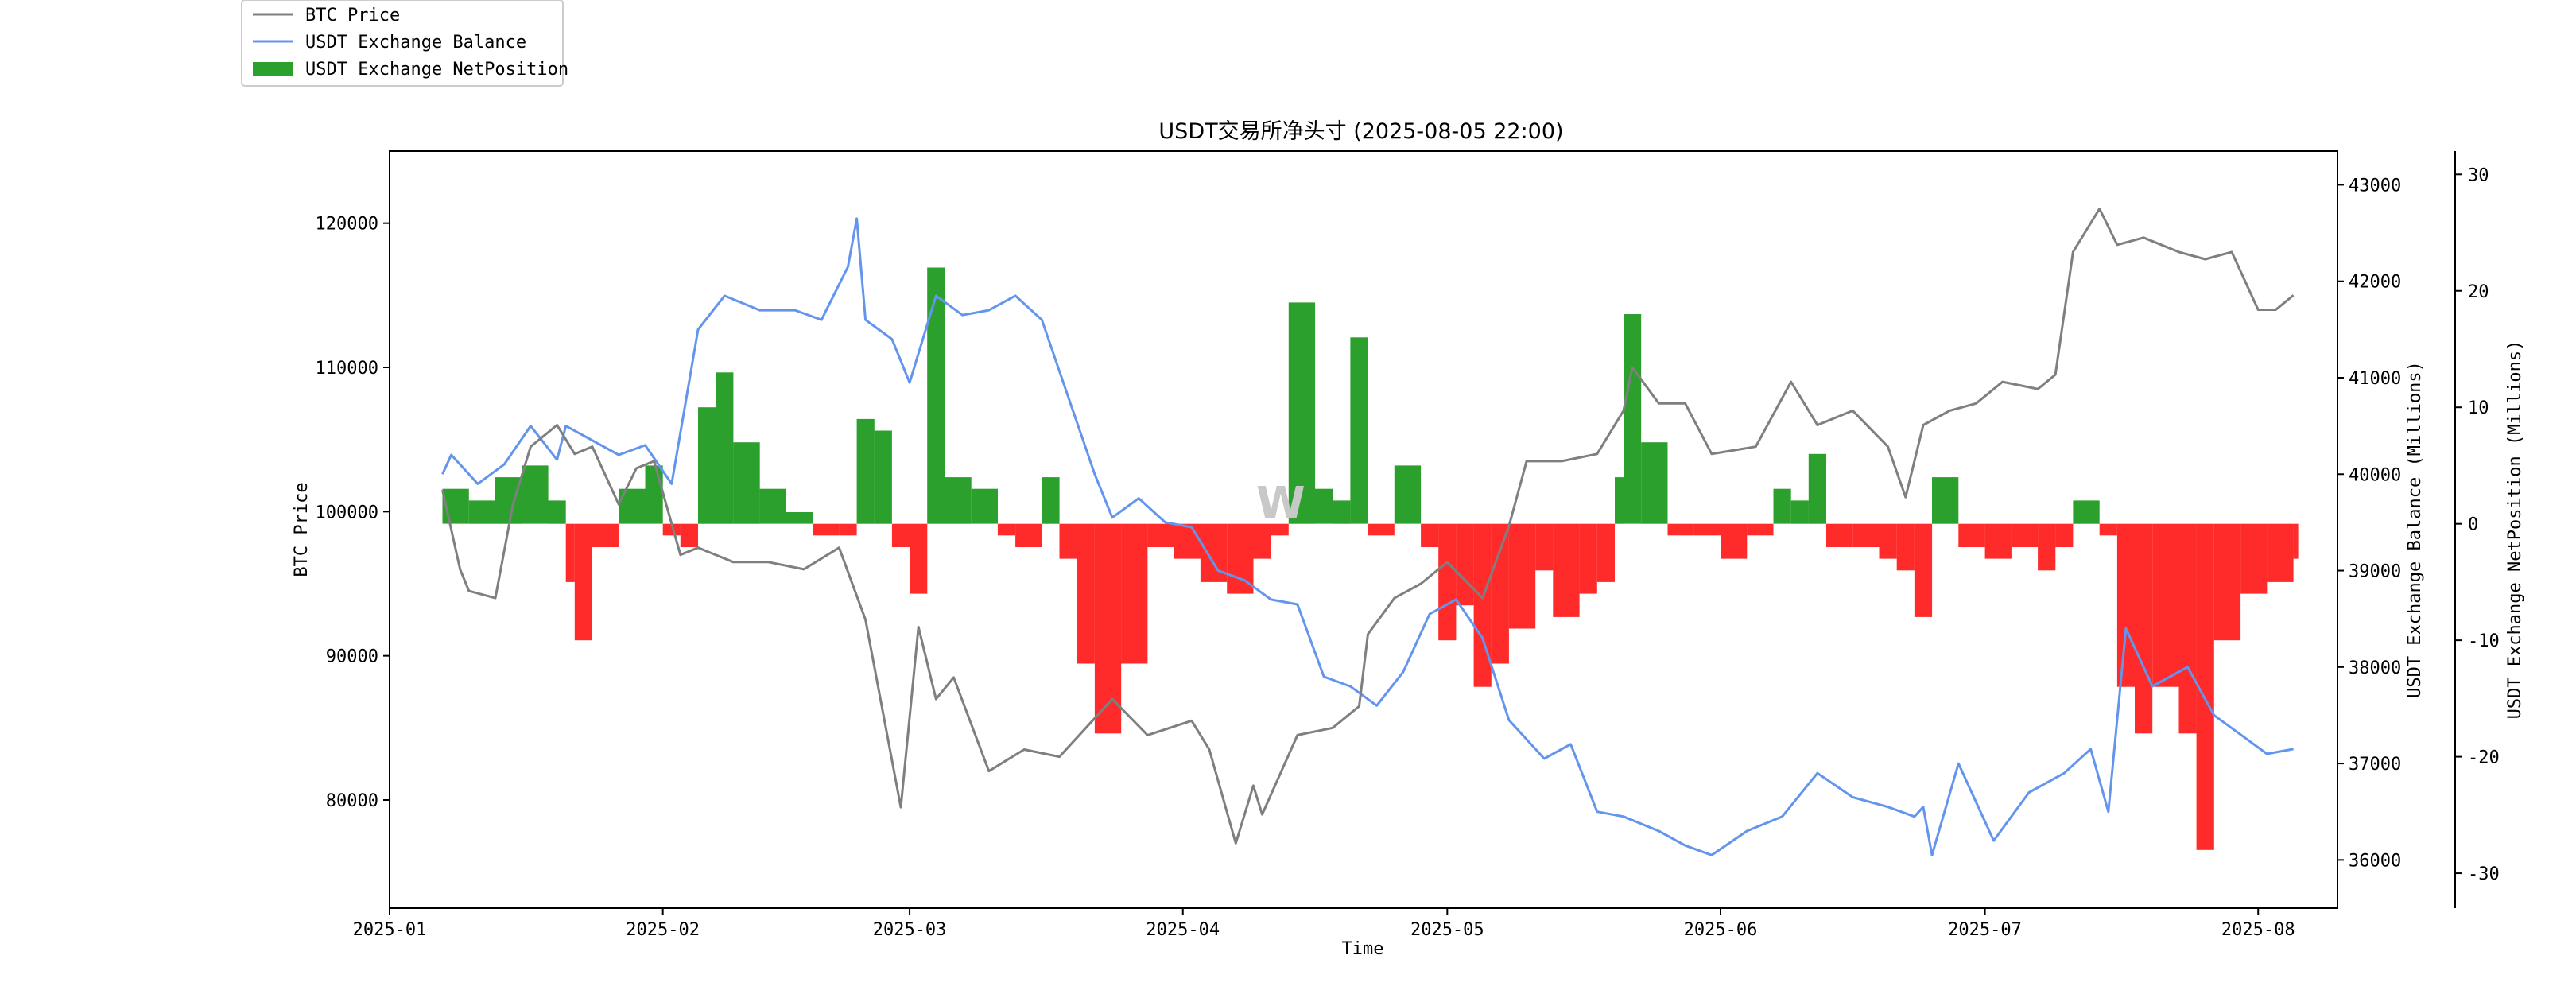  I want to click on legend-swatch-netposition, so click(273, 69).